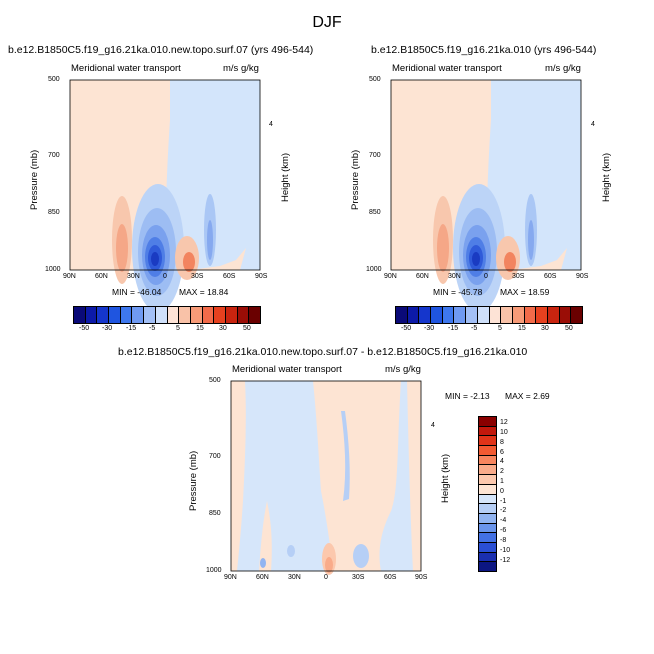 The width and height of the screenshot is (654, 654). What do you see at coordinates (133, 276) in the screenshot?
I see `panel-1-xtick-30n: 30N` at bounding box center [133, 276].